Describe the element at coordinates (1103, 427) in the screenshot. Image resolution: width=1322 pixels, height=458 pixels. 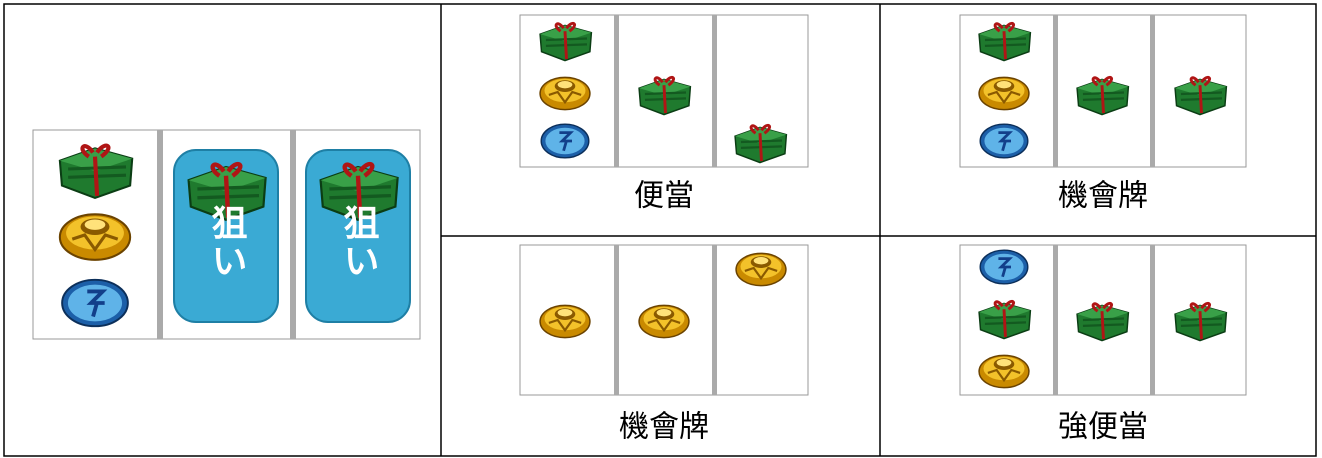
I see `cell-label: 強便當` at that location.